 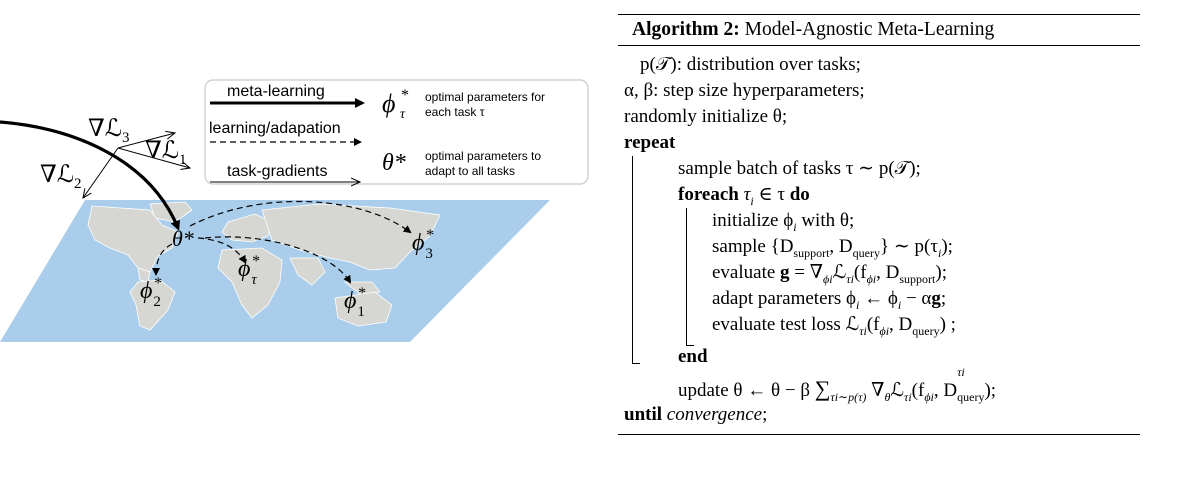 What do you see at coordinates (403, 114) in the screenshot?
I see `legend-phi-tau-sub: τ` at bounding box center [403, 114].